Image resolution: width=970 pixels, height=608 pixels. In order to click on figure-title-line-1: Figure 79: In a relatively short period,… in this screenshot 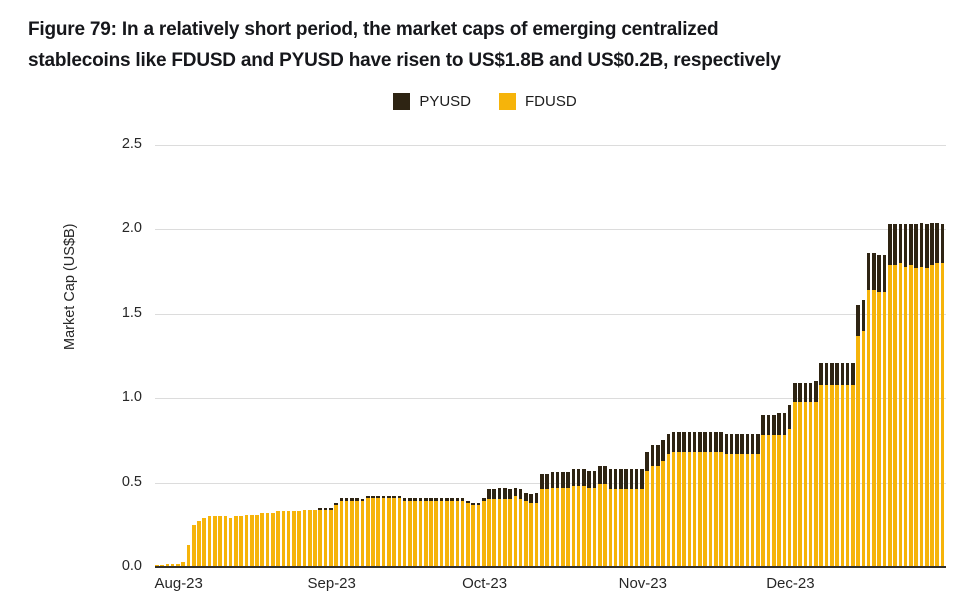, I will do `click(373, 29)`.